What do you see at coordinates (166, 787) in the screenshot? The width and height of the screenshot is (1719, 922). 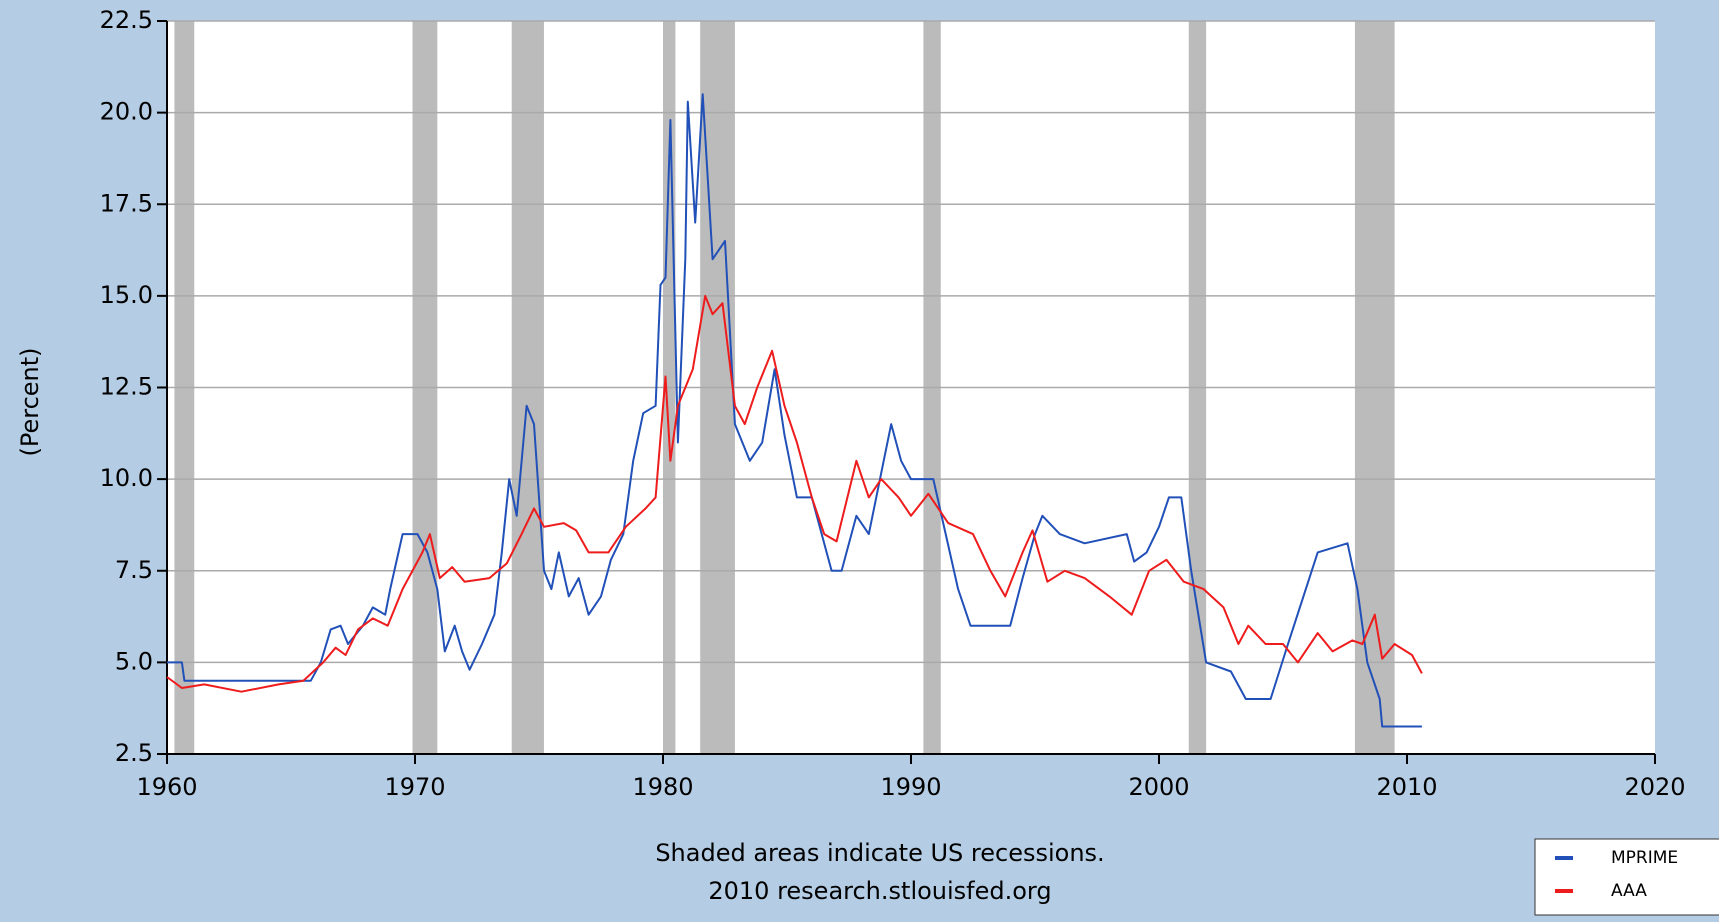 I see `x-tick-label: 1960` at bounding box center [166, 787].